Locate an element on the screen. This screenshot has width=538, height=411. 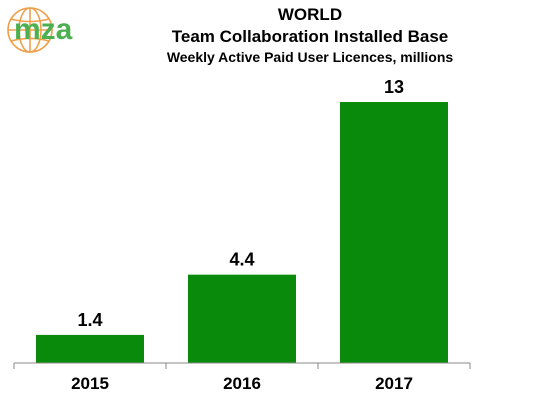
x-tick-label-2017: 2017 is located at coordinates (394, 383).